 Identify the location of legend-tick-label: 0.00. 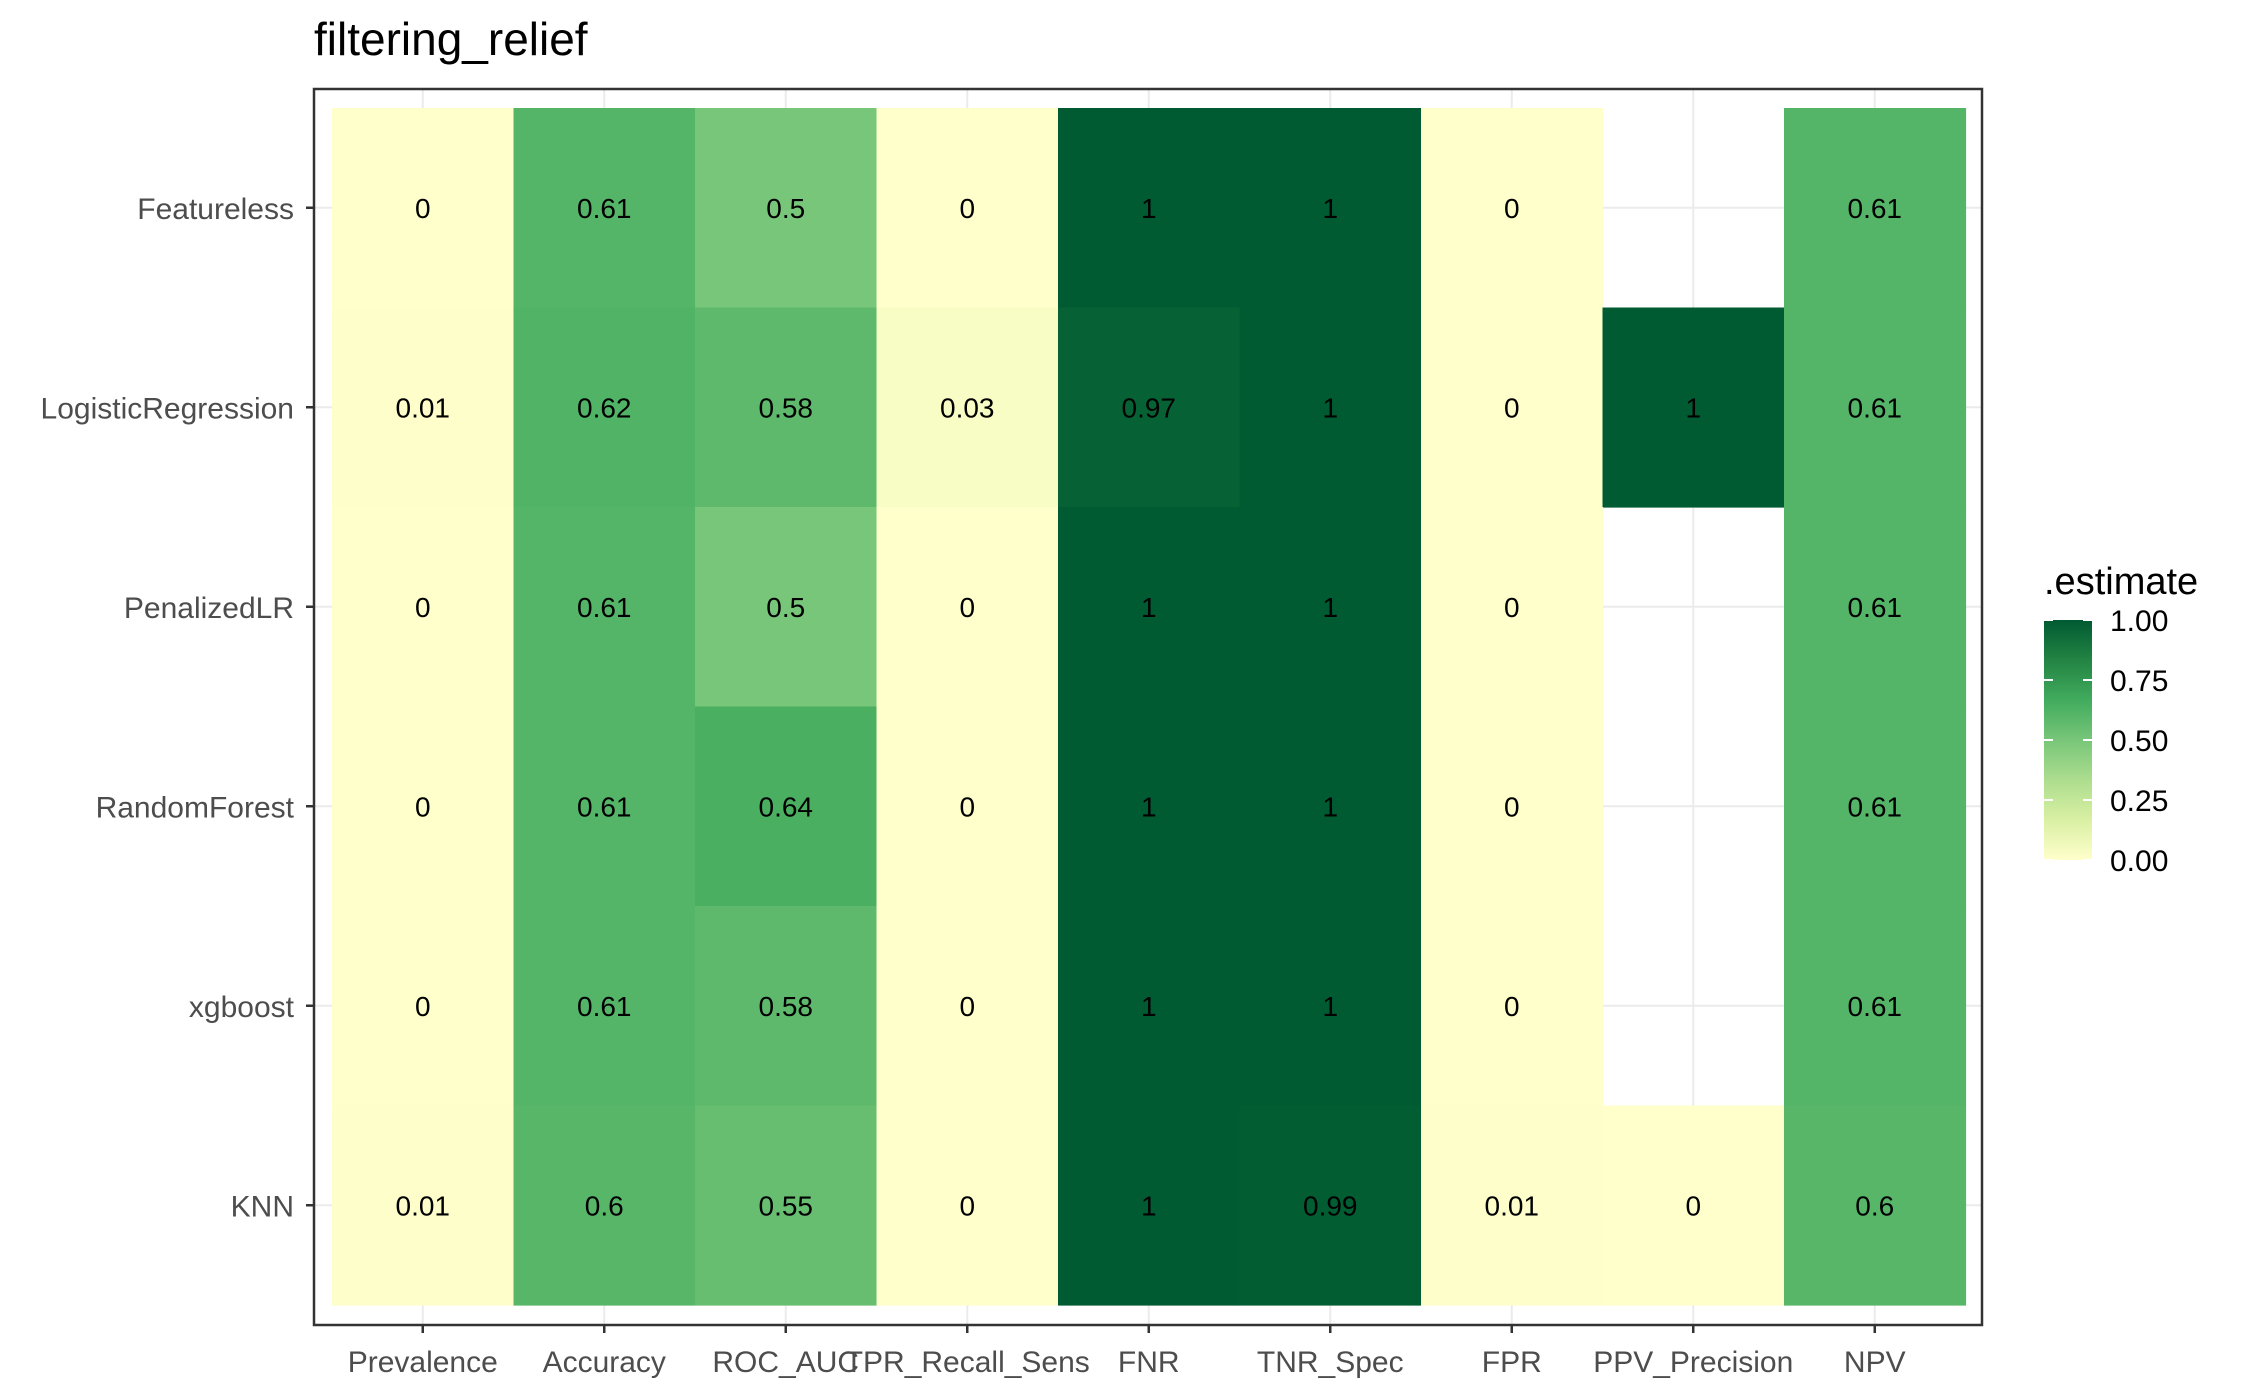
(2139, 861).